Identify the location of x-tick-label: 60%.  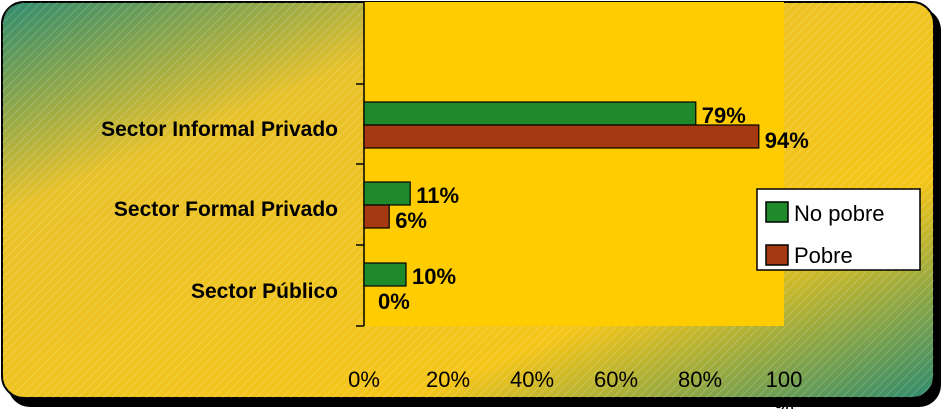
(616, 379).